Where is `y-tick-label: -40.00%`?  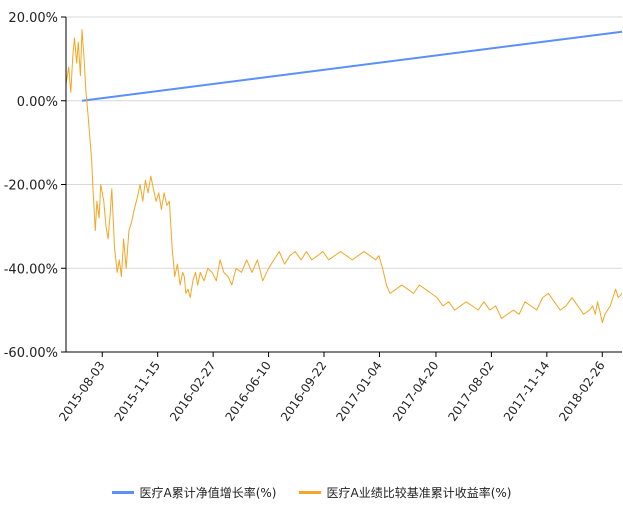
y-tick-label: -40.00% is located at coordinates (31, 269).